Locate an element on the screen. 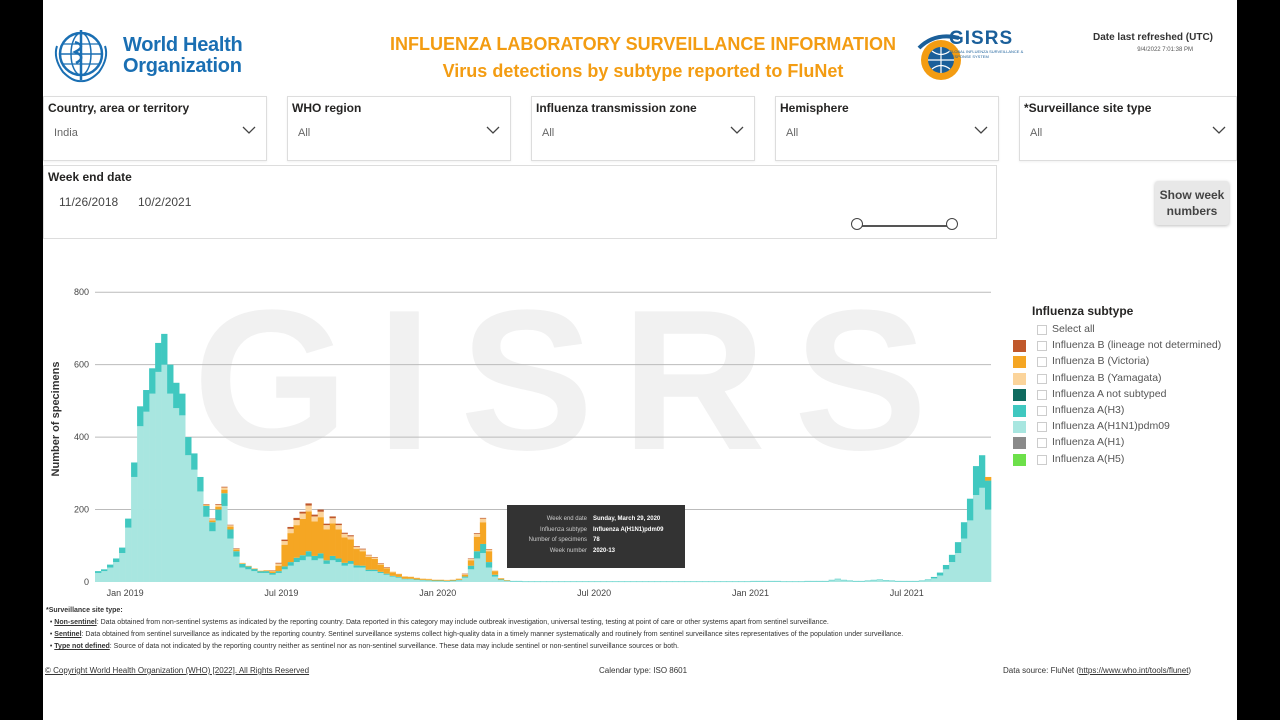 The image size is (1280, 720). chevron-down-icon is located at coordinates (737, 130).